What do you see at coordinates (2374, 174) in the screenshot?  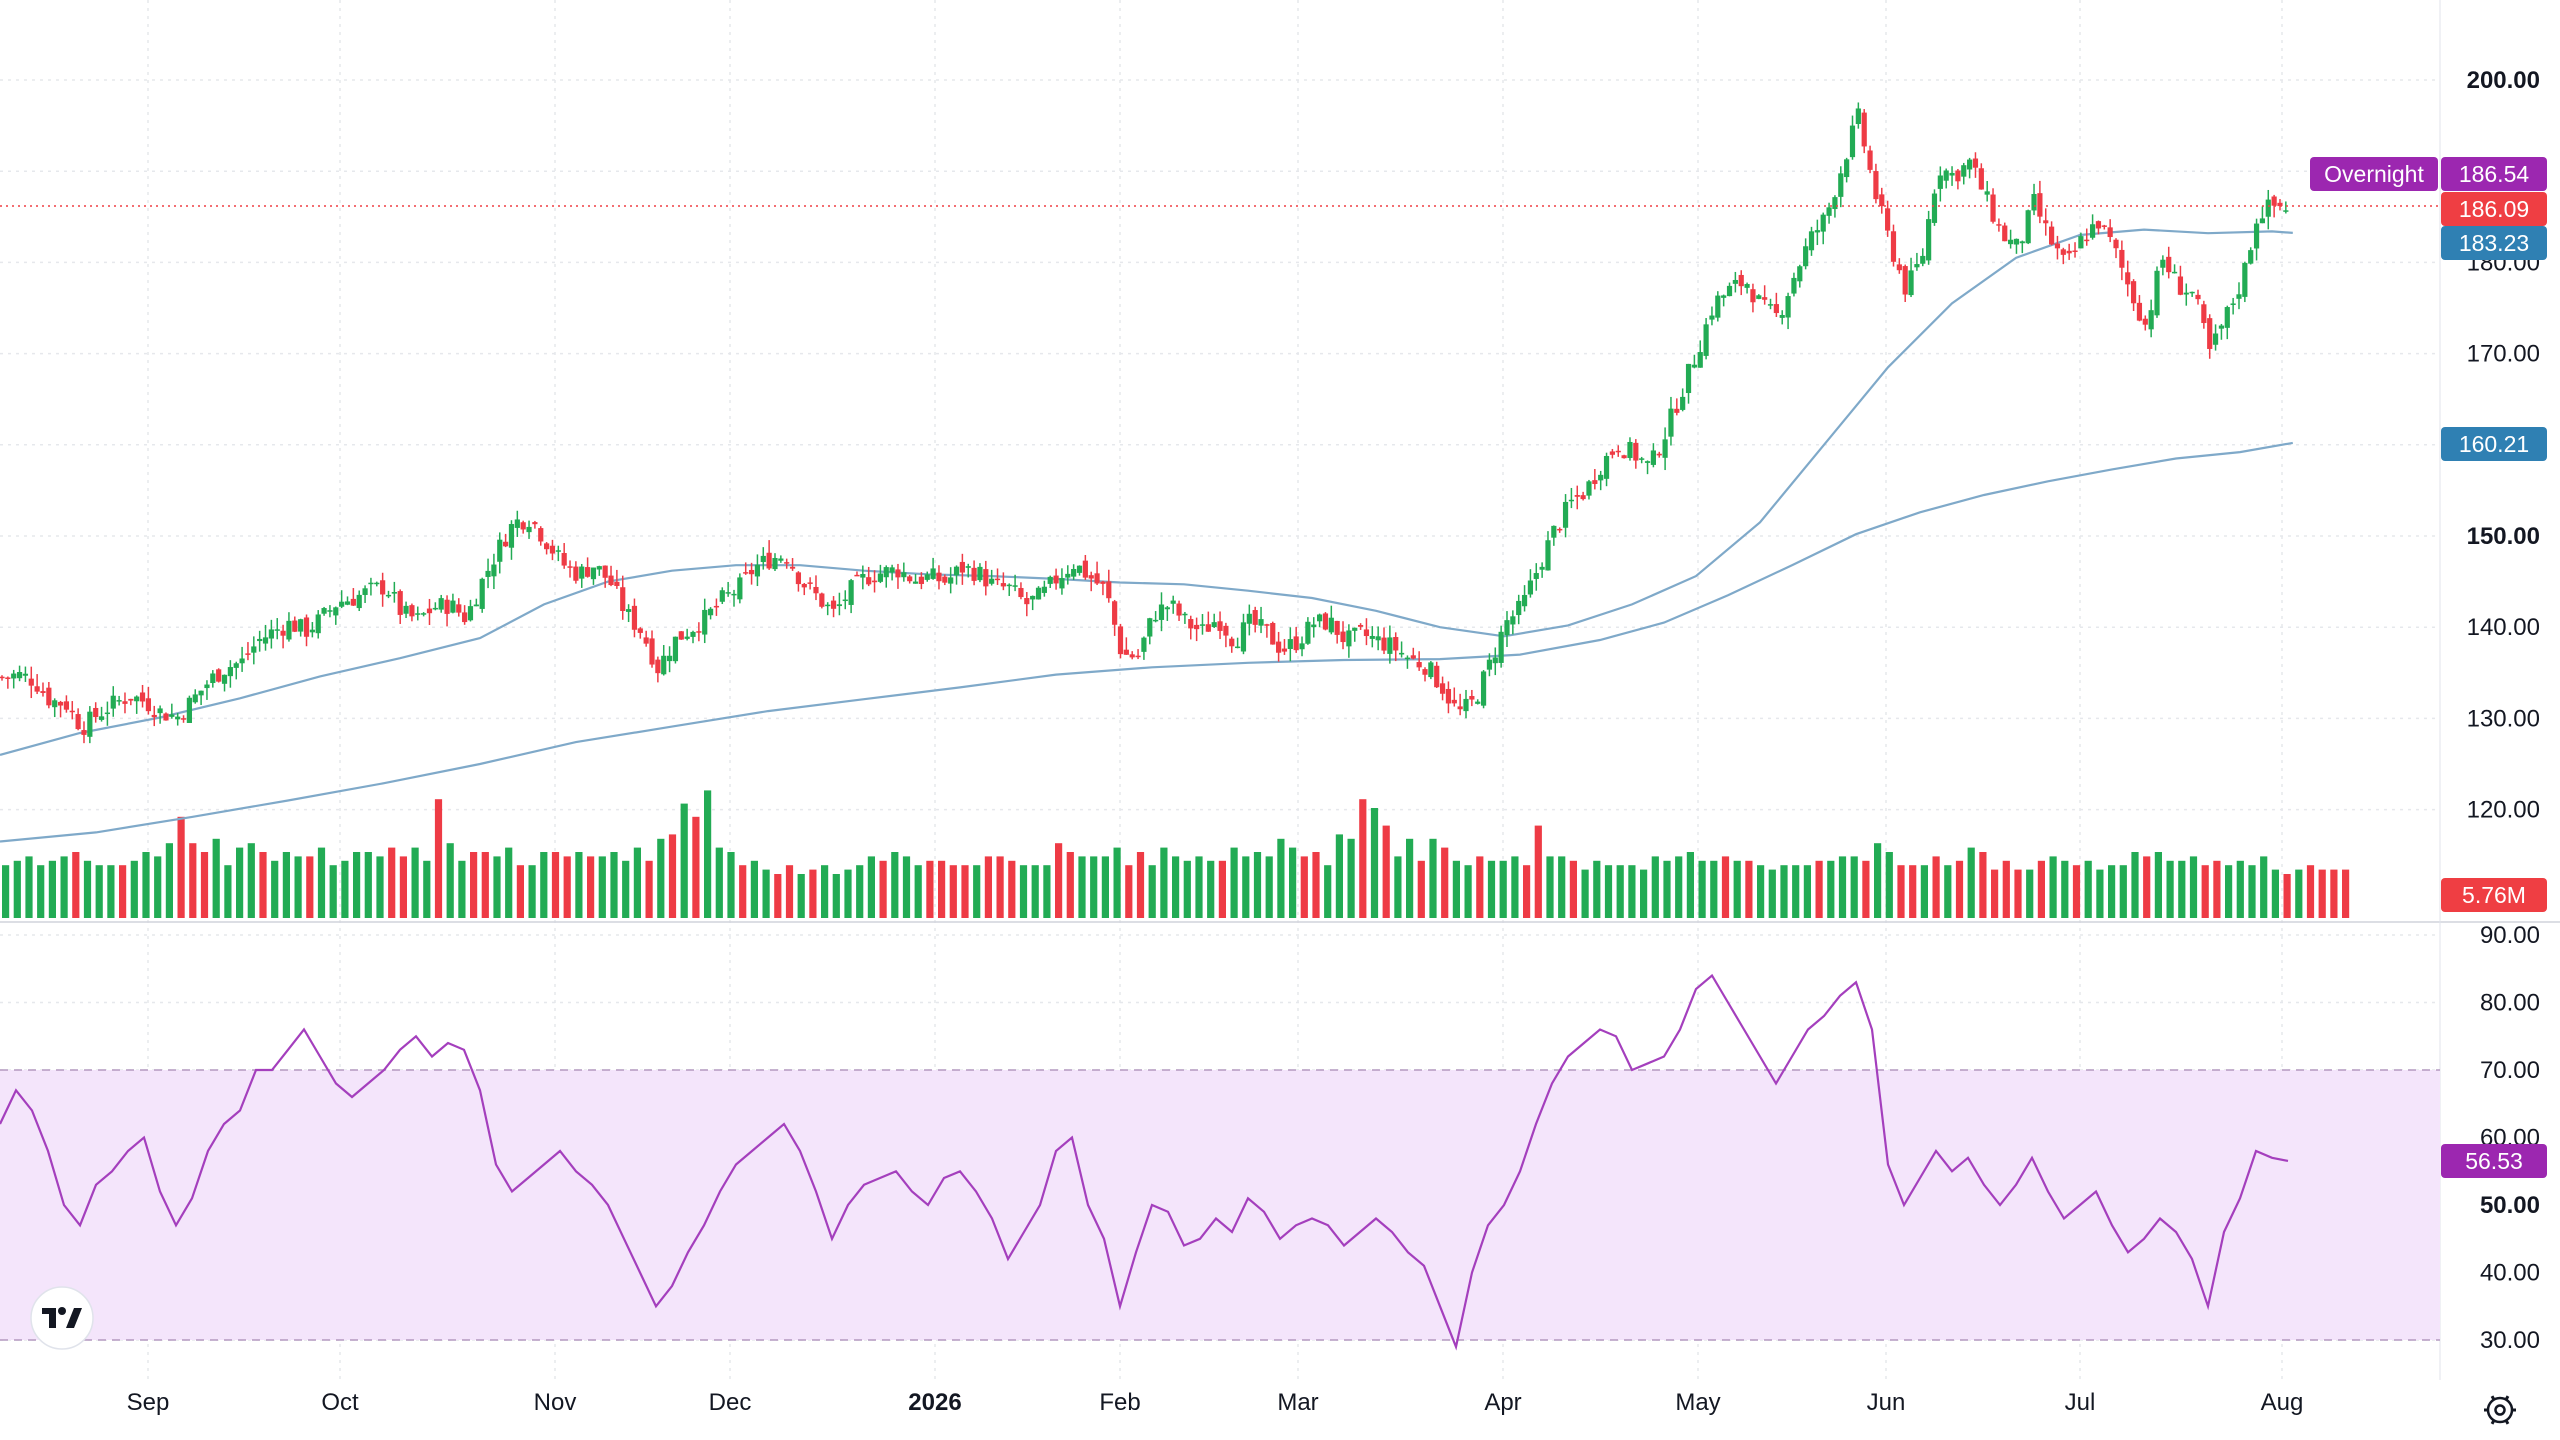 I see `overnight-label-bg` at bounding box center [2374, 174].